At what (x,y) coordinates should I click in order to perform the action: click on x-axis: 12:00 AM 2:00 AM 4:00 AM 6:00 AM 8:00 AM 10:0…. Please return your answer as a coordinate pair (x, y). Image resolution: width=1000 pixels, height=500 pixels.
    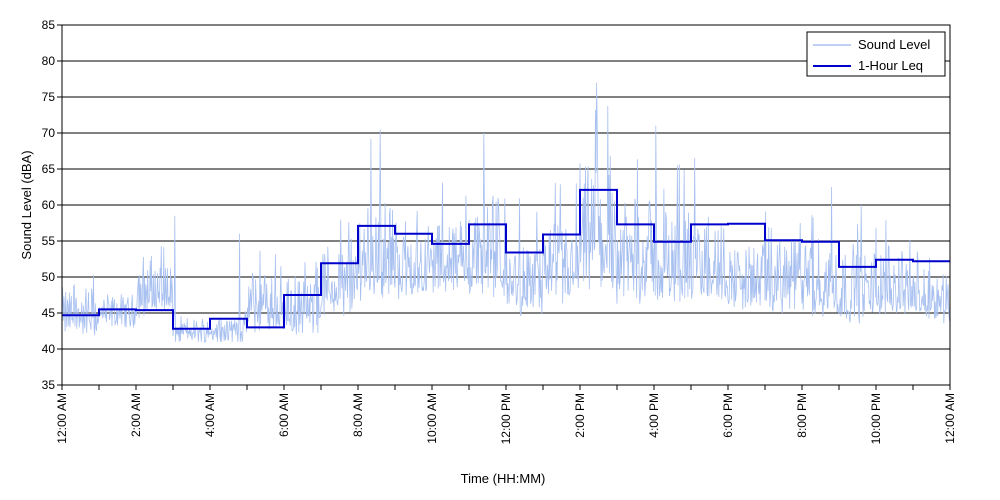
    Looking at the image, I should click on (506, 414).